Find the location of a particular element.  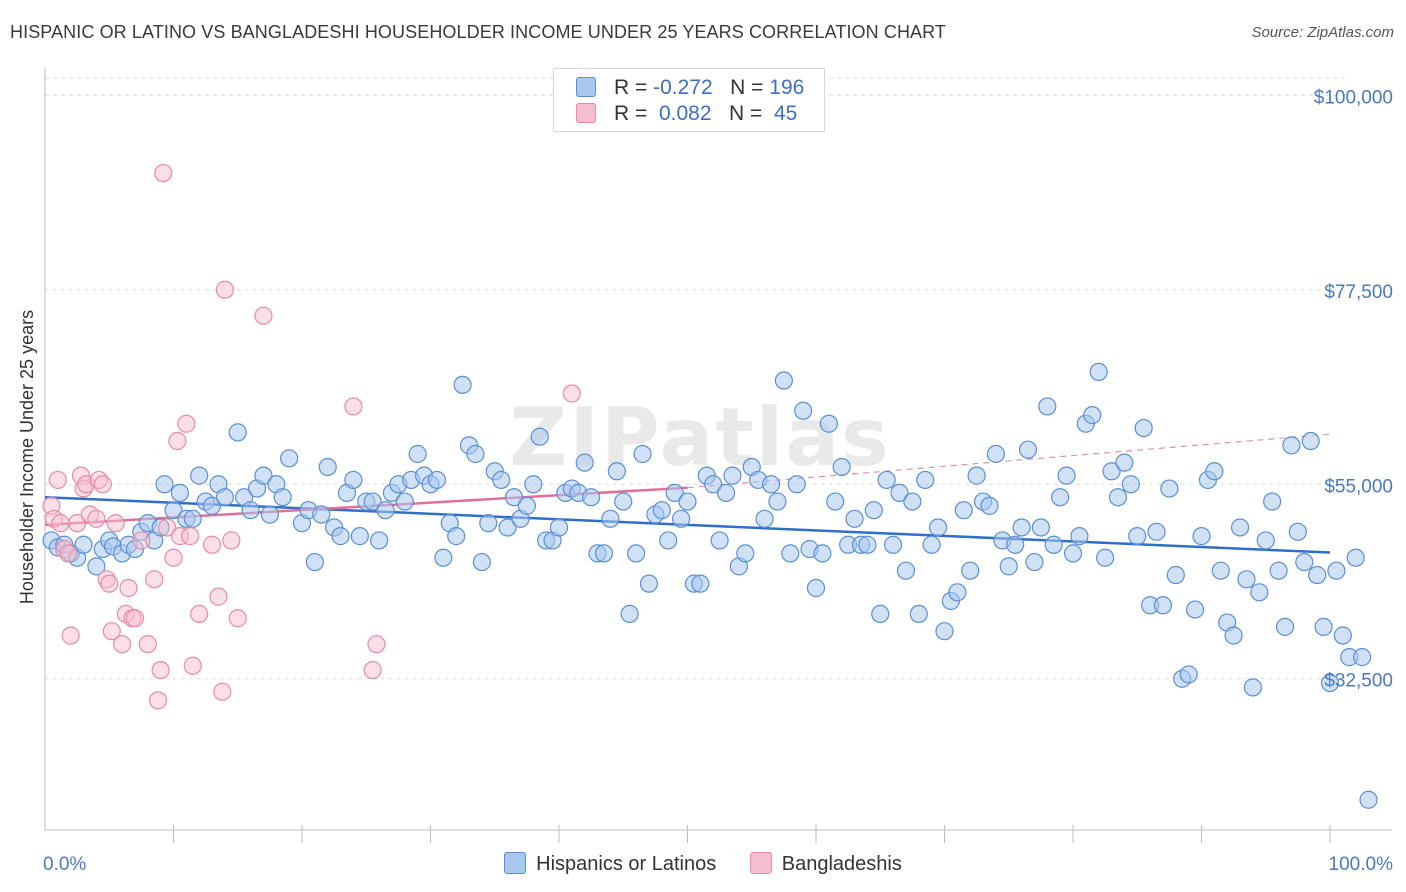

legend-swatch-pink is located at coordinates (586, 113).